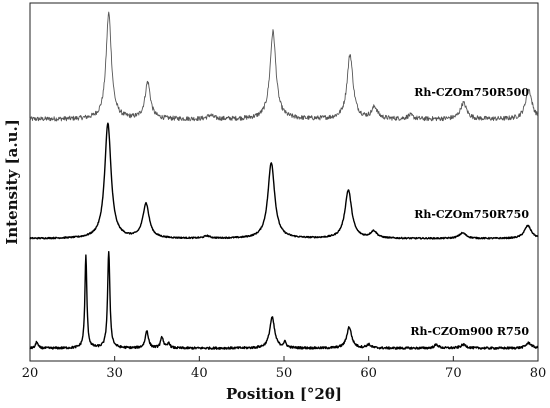 The image size is (550, 408). What do you see at coordinates (471, 92) in the screenshot?
I see `series-label-1: Rh-CZOm750R500` at bounding box center [471, 92].